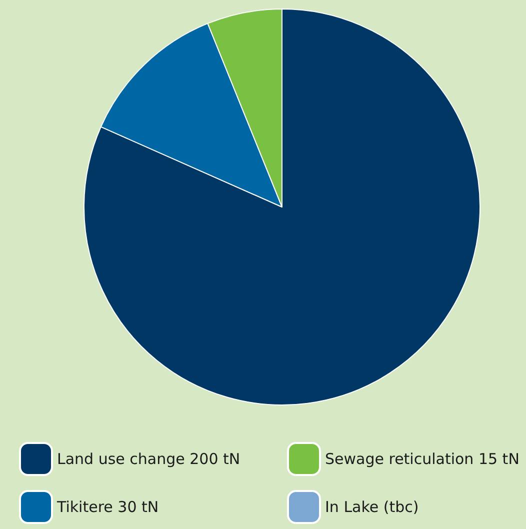 This screenshot has height=529, width=526. Describe the element at coordinates (422, 459) in the screenshot. I see `legend-label: Sewage reticulation 15 tN` at that location.